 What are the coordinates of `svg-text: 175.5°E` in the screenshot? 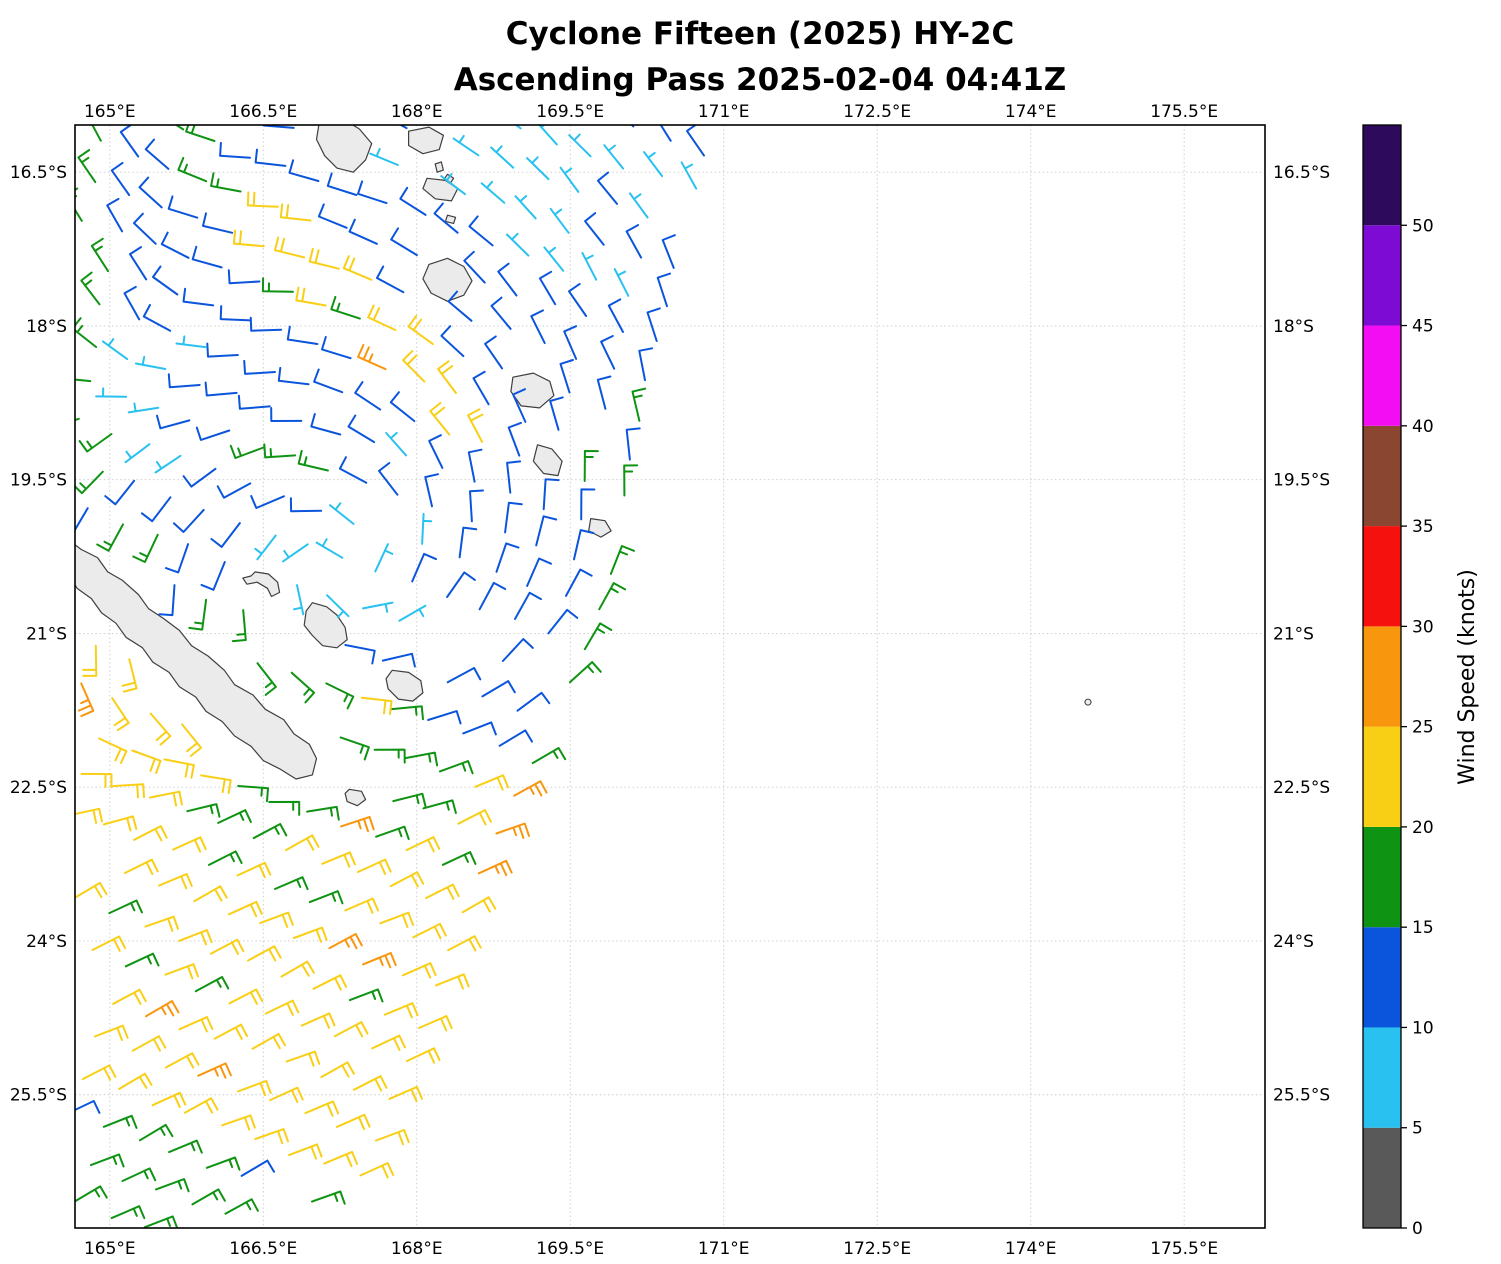 It's located at (1184, 112).